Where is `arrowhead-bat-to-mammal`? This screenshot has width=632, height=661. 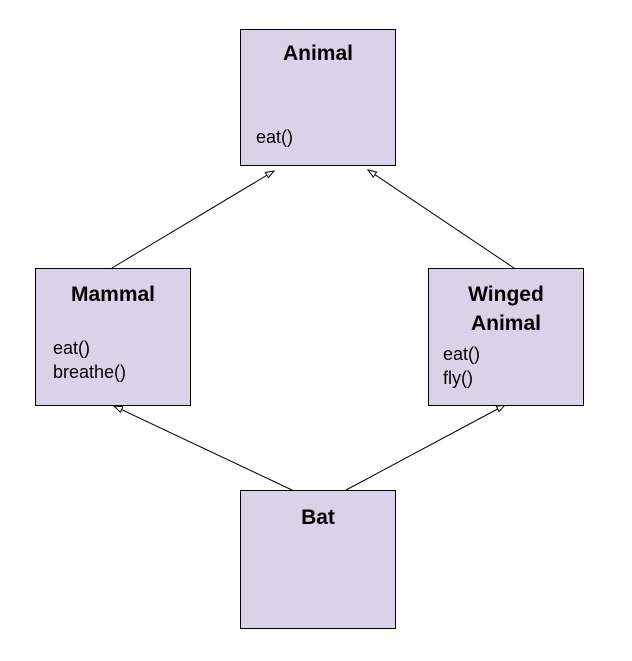
arrowhead-bat-to-mammal is located at coordinates (118, 409).